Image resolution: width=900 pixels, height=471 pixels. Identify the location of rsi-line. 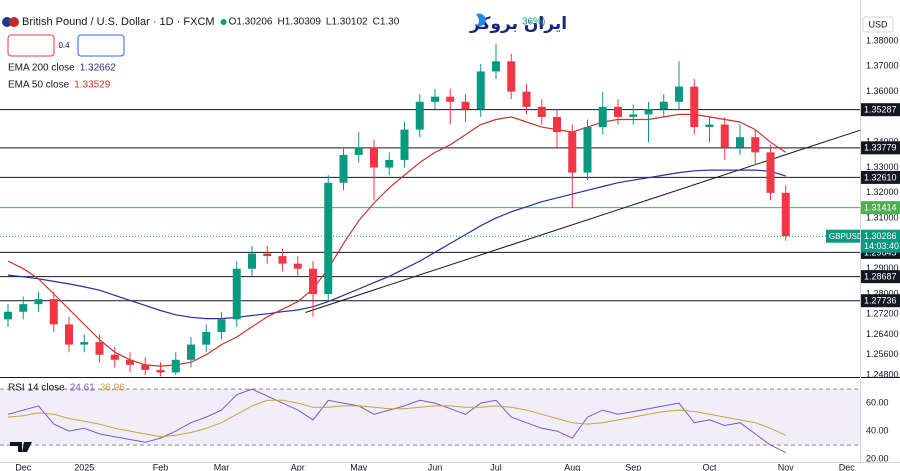
(397, 421).